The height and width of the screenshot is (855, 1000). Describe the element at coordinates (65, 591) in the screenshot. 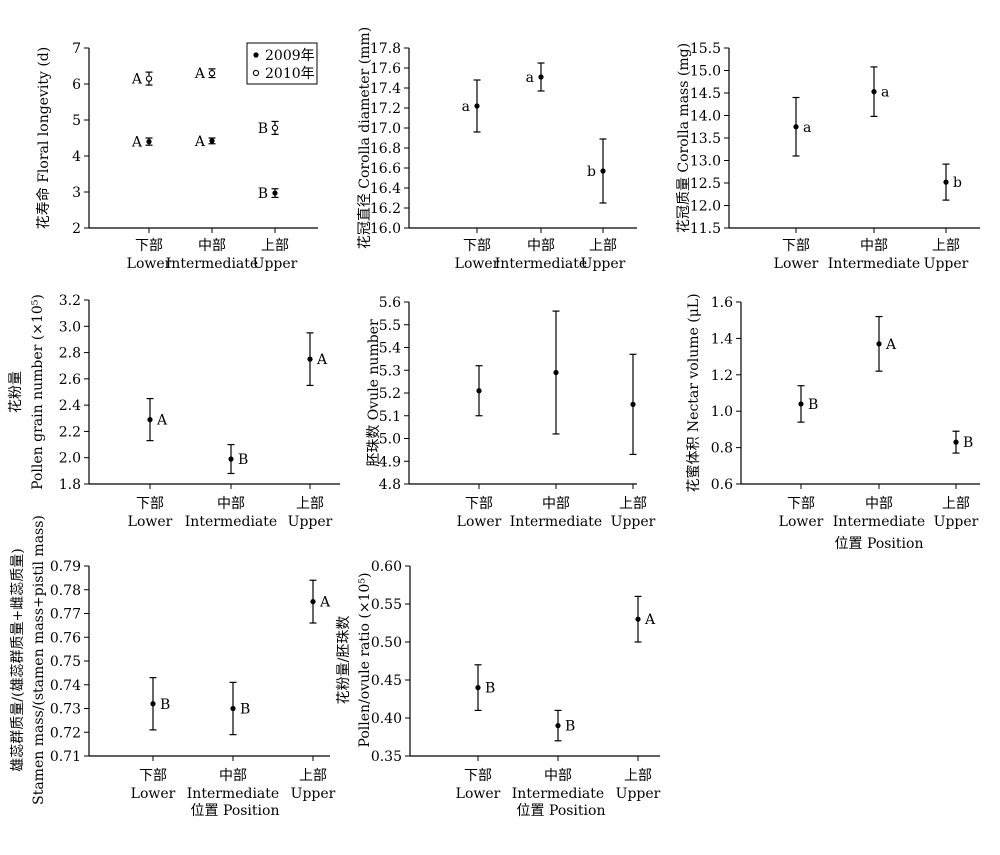

I see `y-tick-label: 0.78` at that location.